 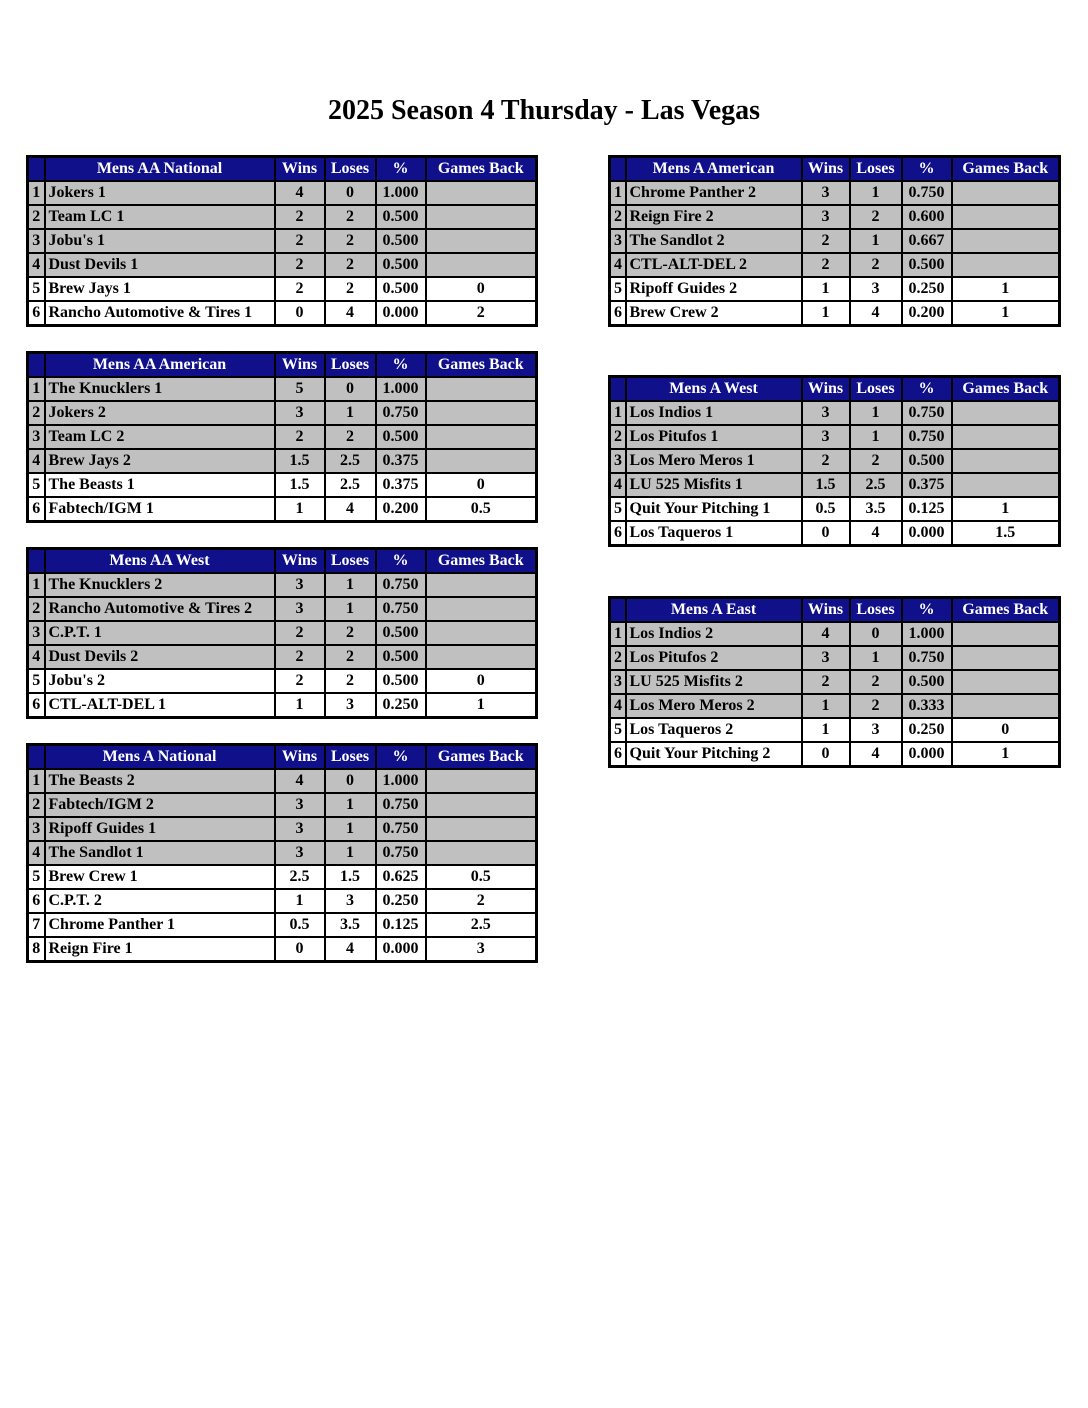 What do you see at coordinates (159, 193) in the screenshot?
I see `team-cell: Jokers 1` at bounding box center [159, 193].